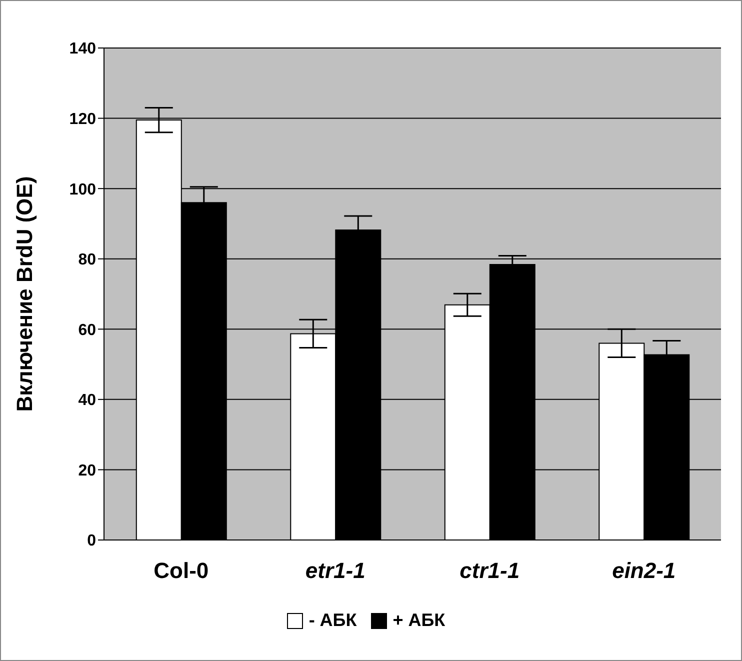 The width and height of the screenshot is (742, 661). What do you see at coordinates (87, 471) in the screenshot?
I see `y-tick-label: 20` at bounding box center [87, 471].